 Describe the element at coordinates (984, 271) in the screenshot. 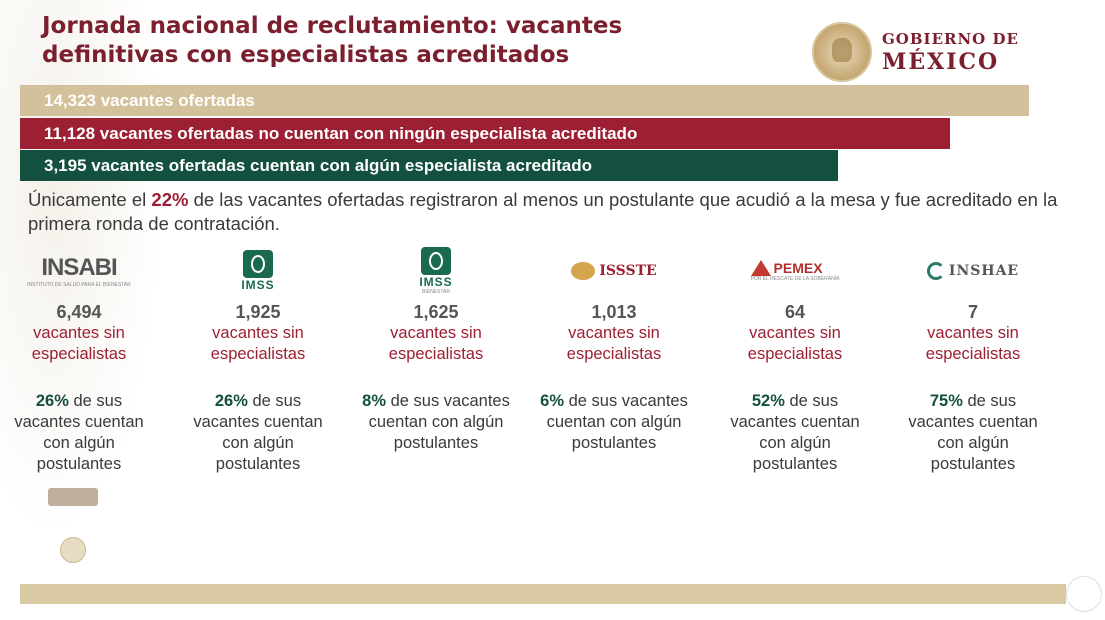

I see `inshae-logo-text: INSHAE` at that location.